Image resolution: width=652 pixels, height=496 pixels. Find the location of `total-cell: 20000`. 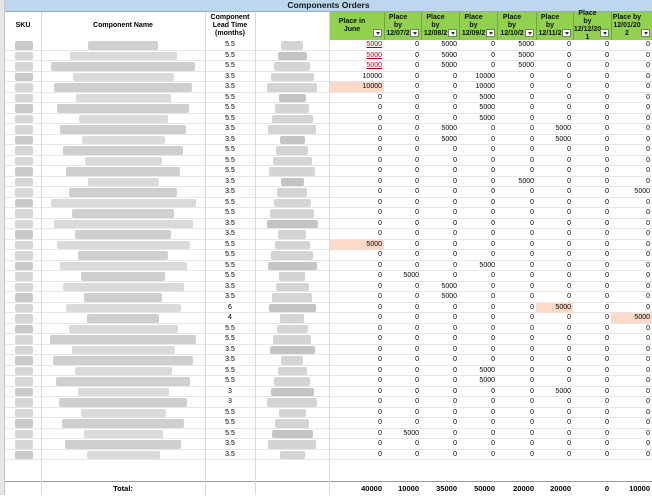

total-cell: 20000 is located at coordinates (560, 488).